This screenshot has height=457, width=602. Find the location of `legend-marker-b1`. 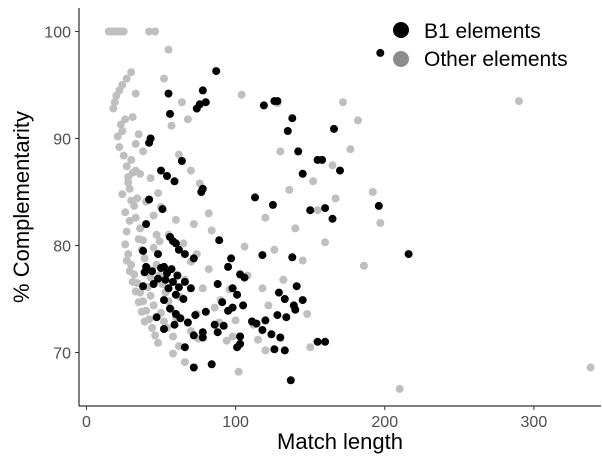

legend-marker-b1 is located at coordinates (401, 30).